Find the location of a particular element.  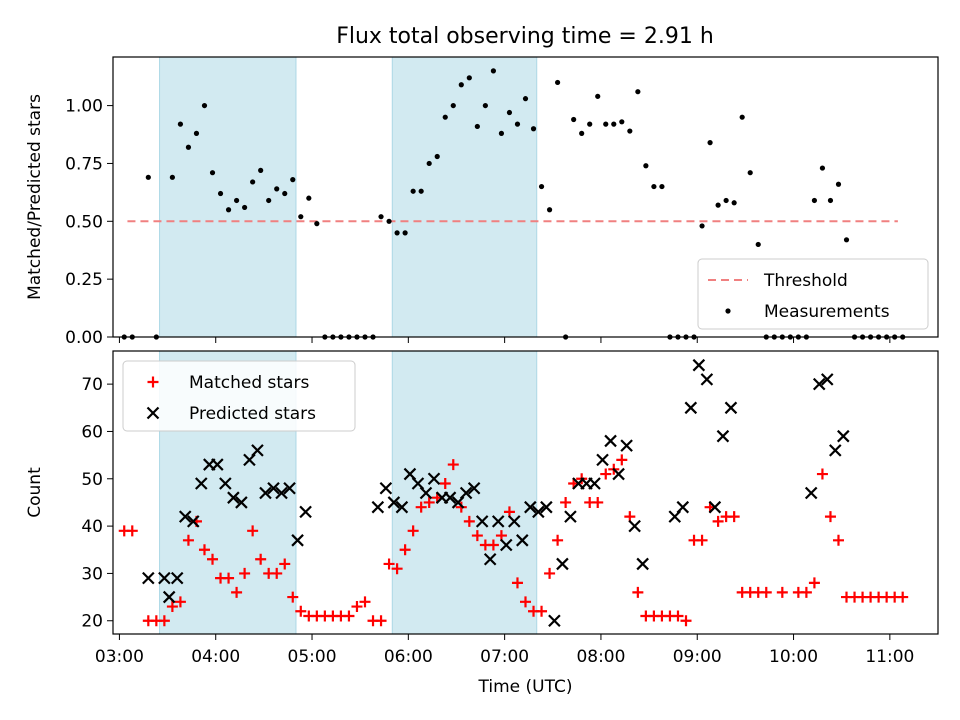

y-tick-label: 0.75 is located at coordinates (84, 164).